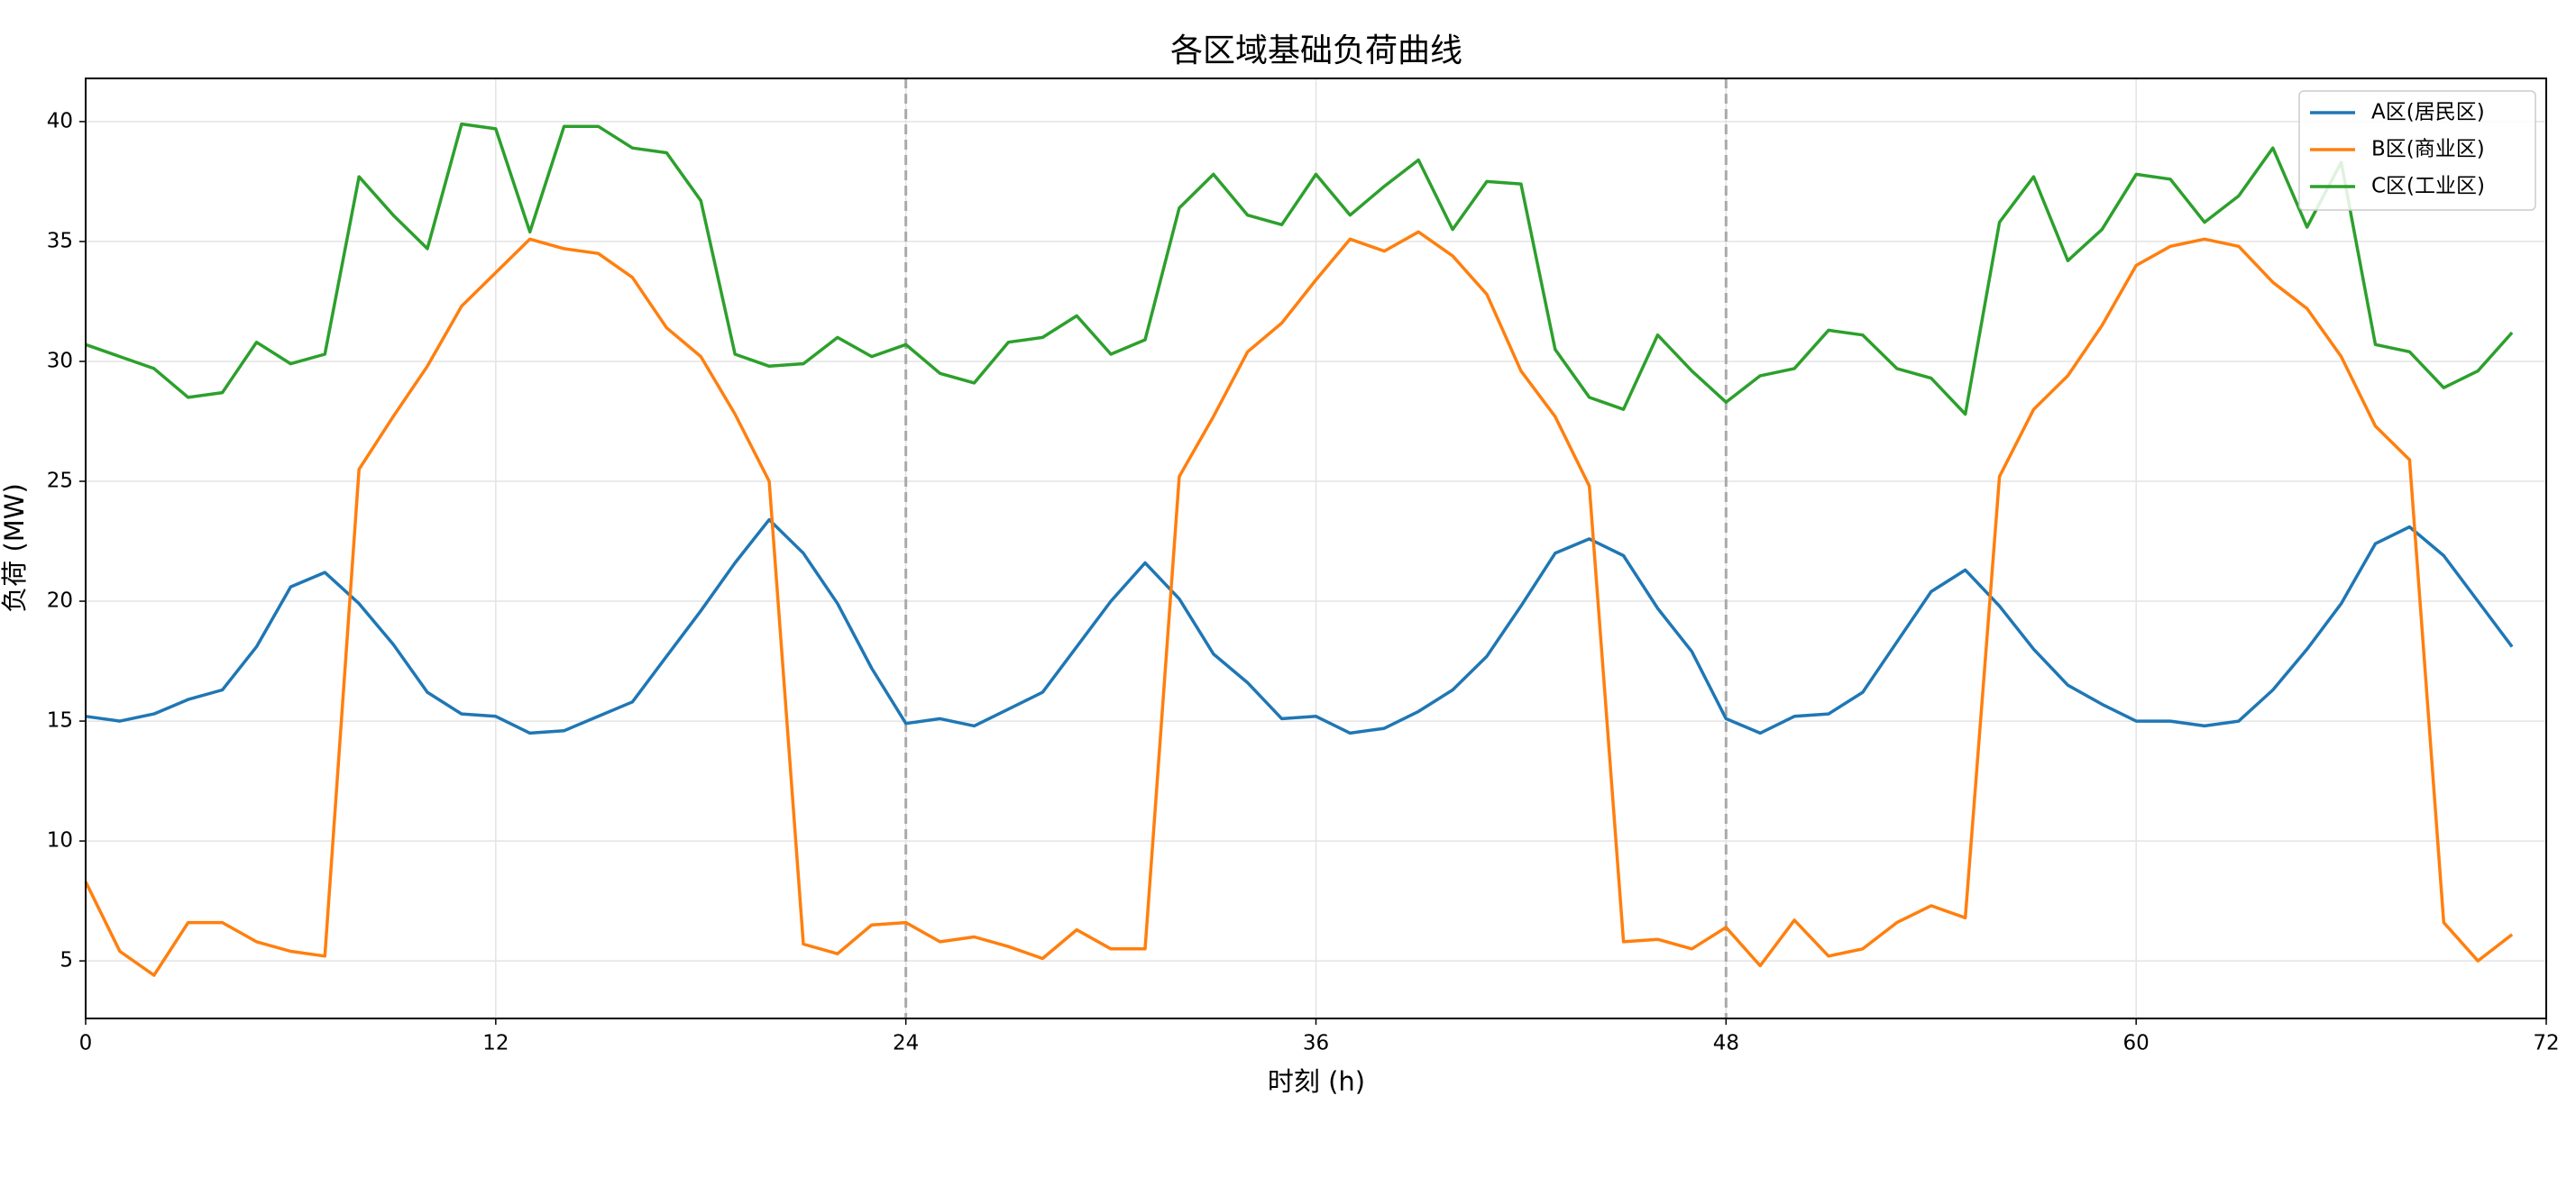  Describe the element at coordinates (86, 1043) in the screenshot. I see `x-tick-label: 0` at that location.